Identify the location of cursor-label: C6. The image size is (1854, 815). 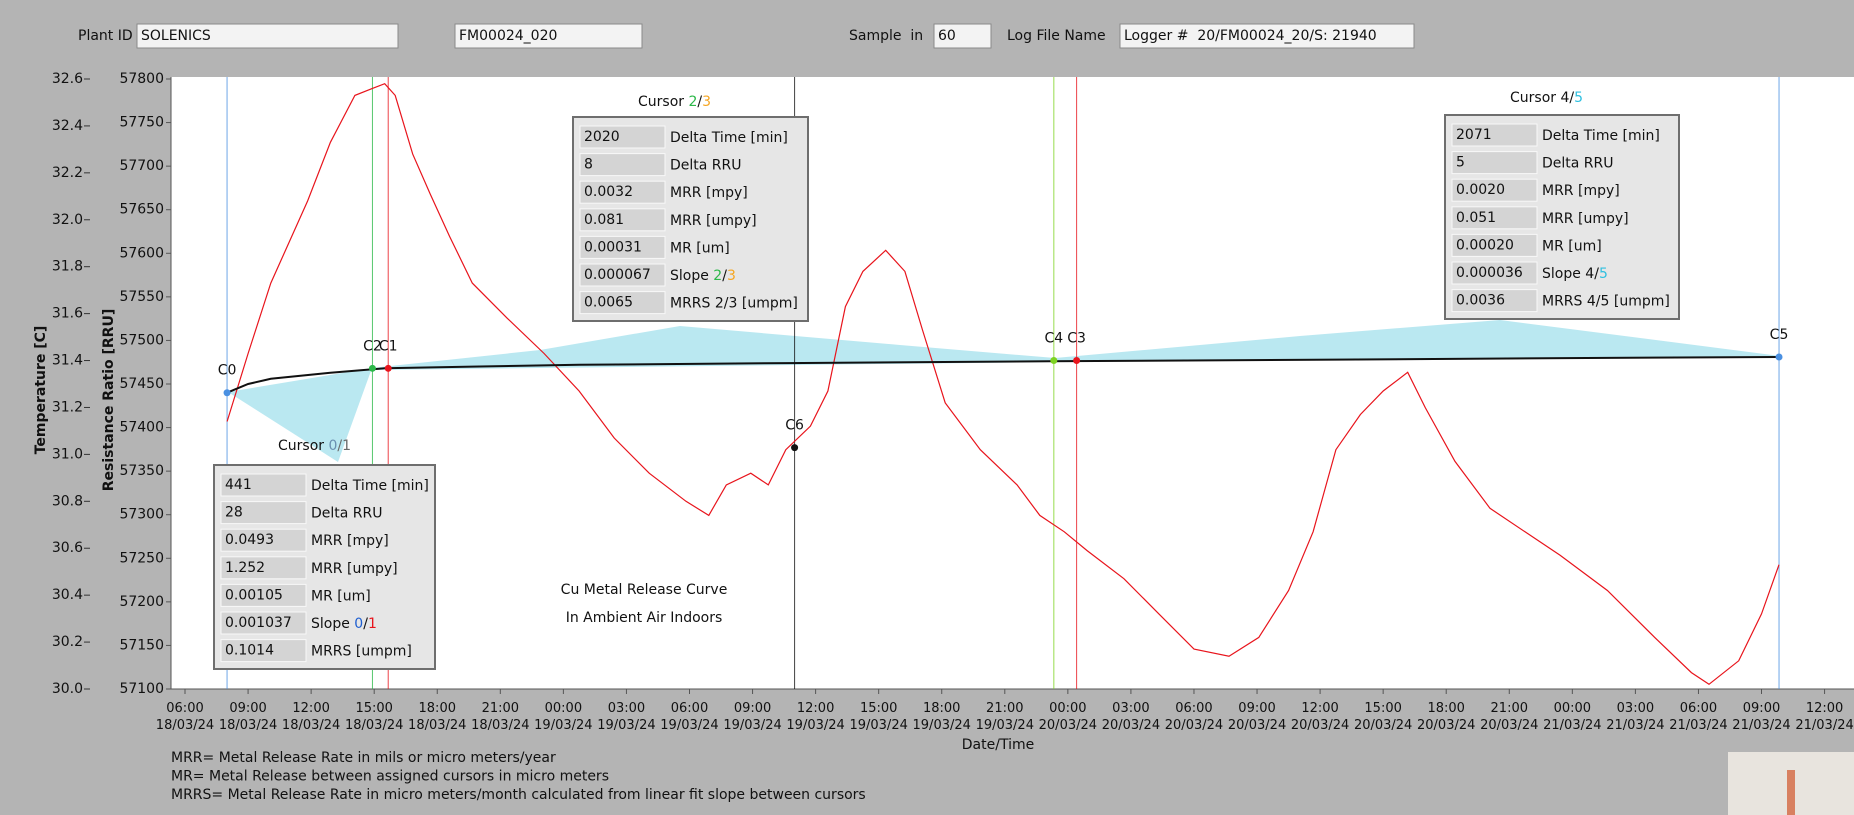
(794, 426).